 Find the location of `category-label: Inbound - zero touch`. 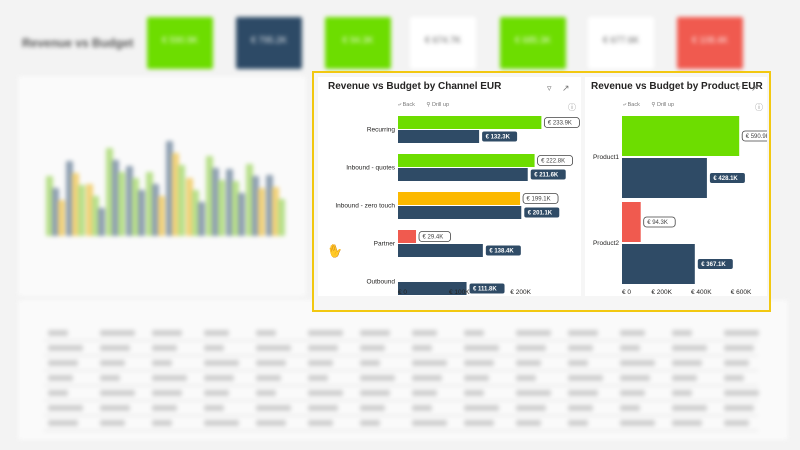

category-label: Inbound - zero touch is located at coordinates (365, 206).